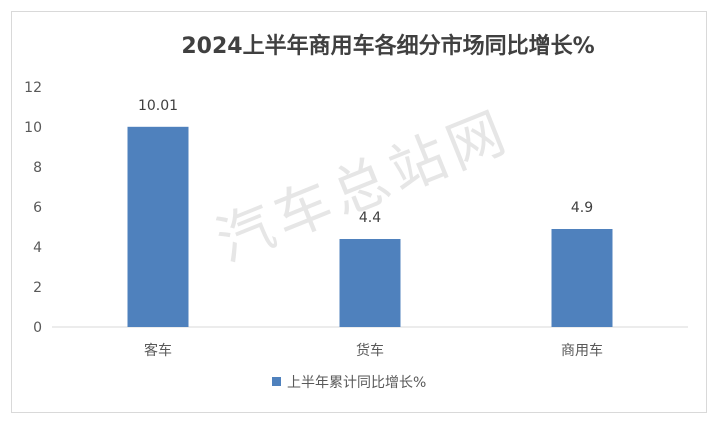 This screenshot has height=427, width=720. I want to click on data-label: 4.4, so click(370, 218).